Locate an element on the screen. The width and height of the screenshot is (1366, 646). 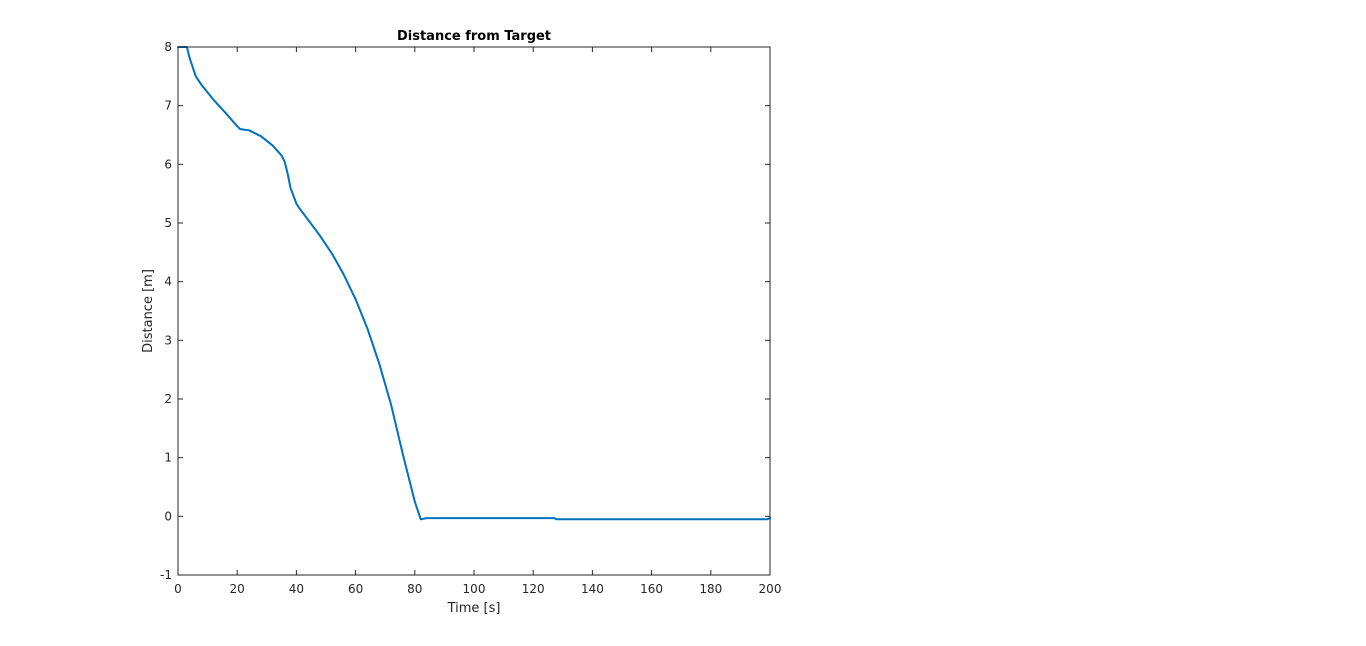
y-tick-label: 5 is located at coordinates (168, 223).